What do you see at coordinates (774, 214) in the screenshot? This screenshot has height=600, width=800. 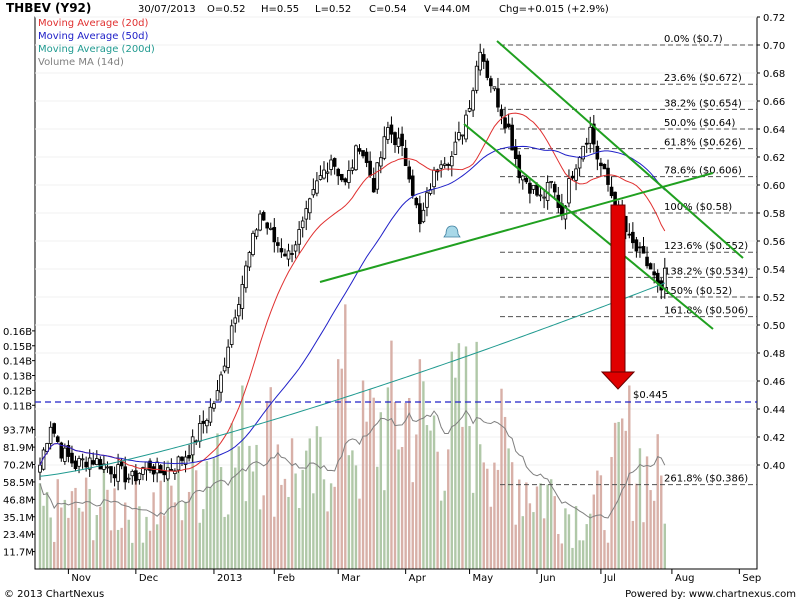 I see `price-tick-label: 0.58` at bounding box center [774, 214].